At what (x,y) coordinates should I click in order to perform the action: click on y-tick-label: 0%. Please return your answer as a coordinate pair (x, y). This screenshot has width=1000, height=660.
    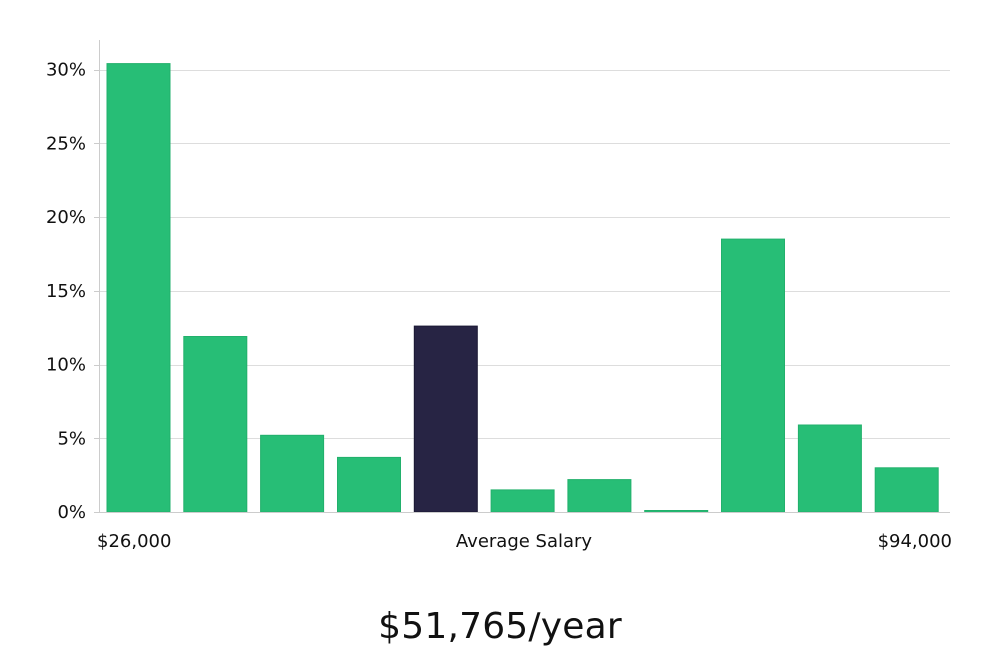
    Looking at the image, I should click on (71, 512).